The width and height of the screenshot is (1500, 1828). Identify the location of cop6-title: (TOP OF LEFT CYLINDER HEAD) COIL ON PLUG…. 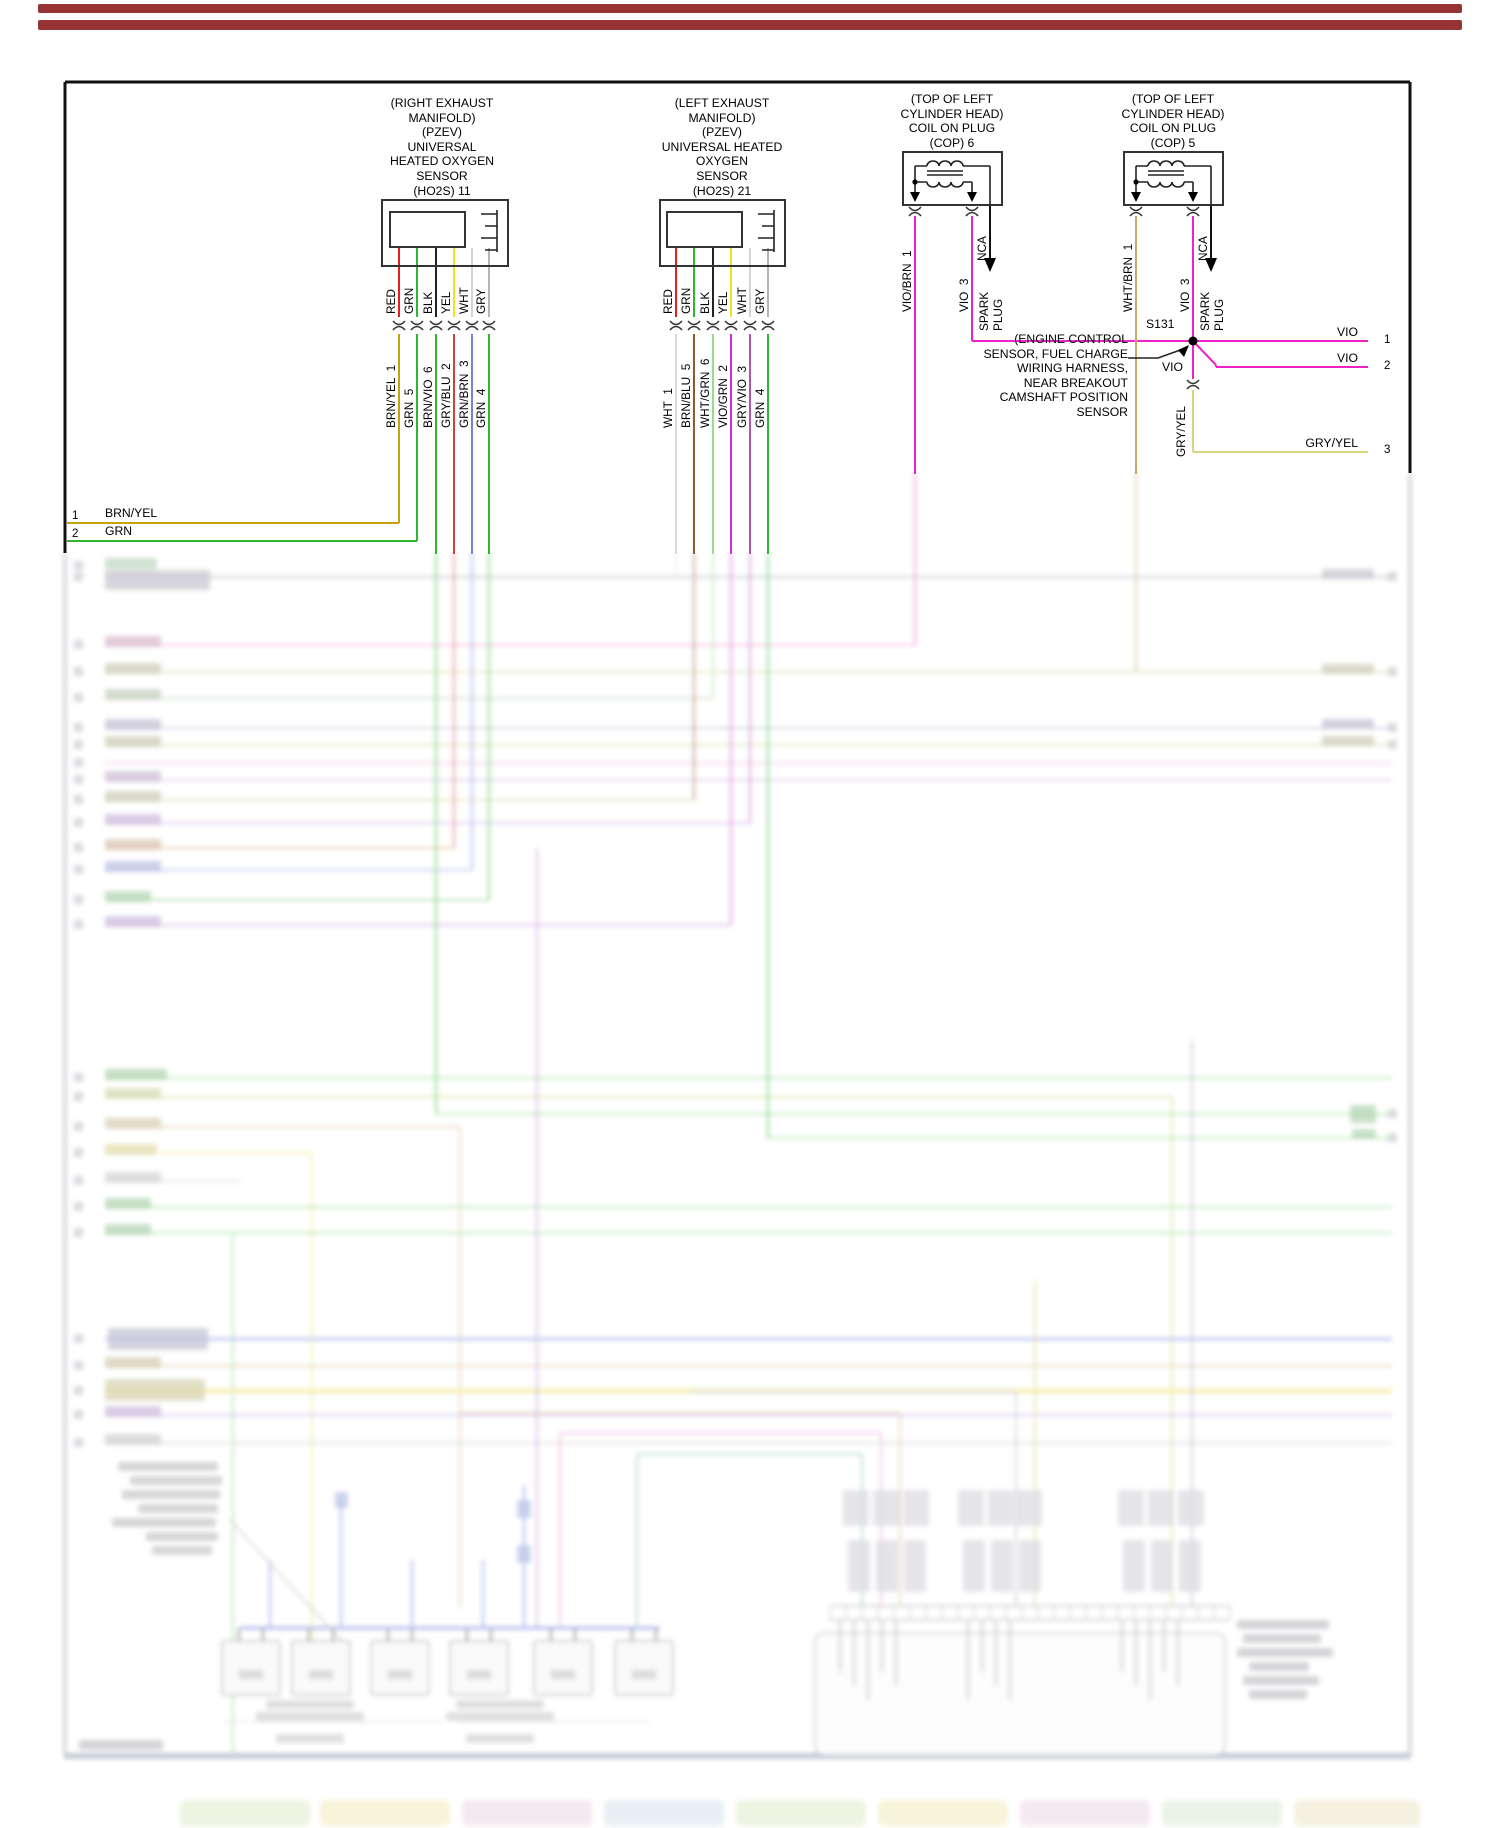
(952, 121).